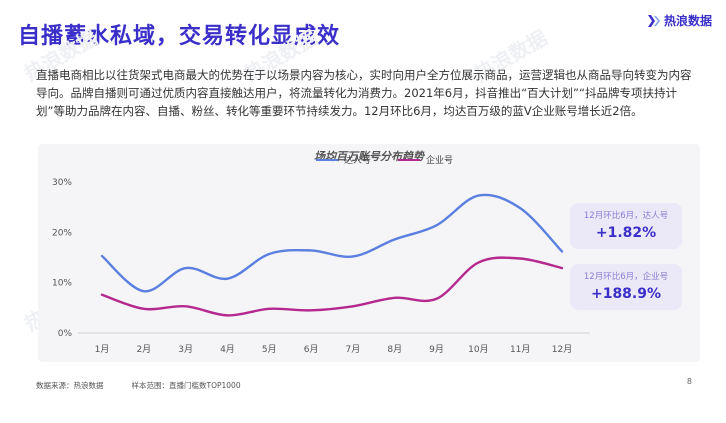 This screenshot has width=726, height=423. What do you see at coordinates (185, 349) in the screenshot?
I see `x-tick-label: 3月` at bounding box center [185, 349].